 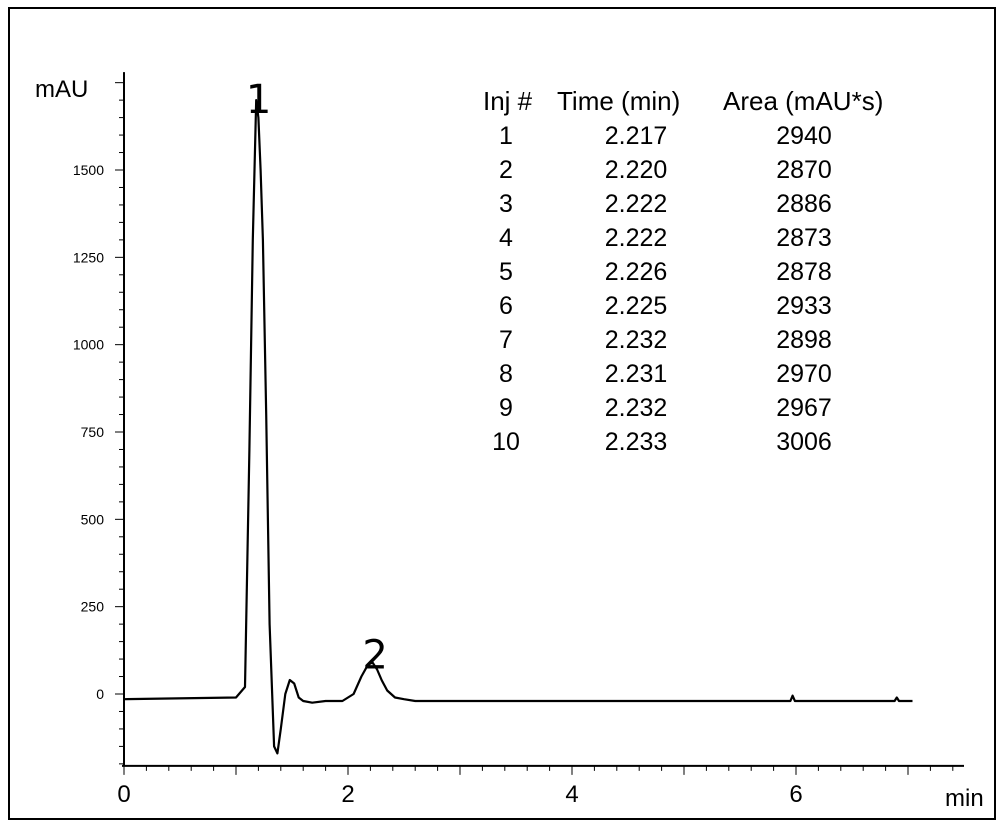 What do you see at coordinates (347, 794) in the screenshot?
I see `x-tick-label: 2` at bounding box center [347, 794].